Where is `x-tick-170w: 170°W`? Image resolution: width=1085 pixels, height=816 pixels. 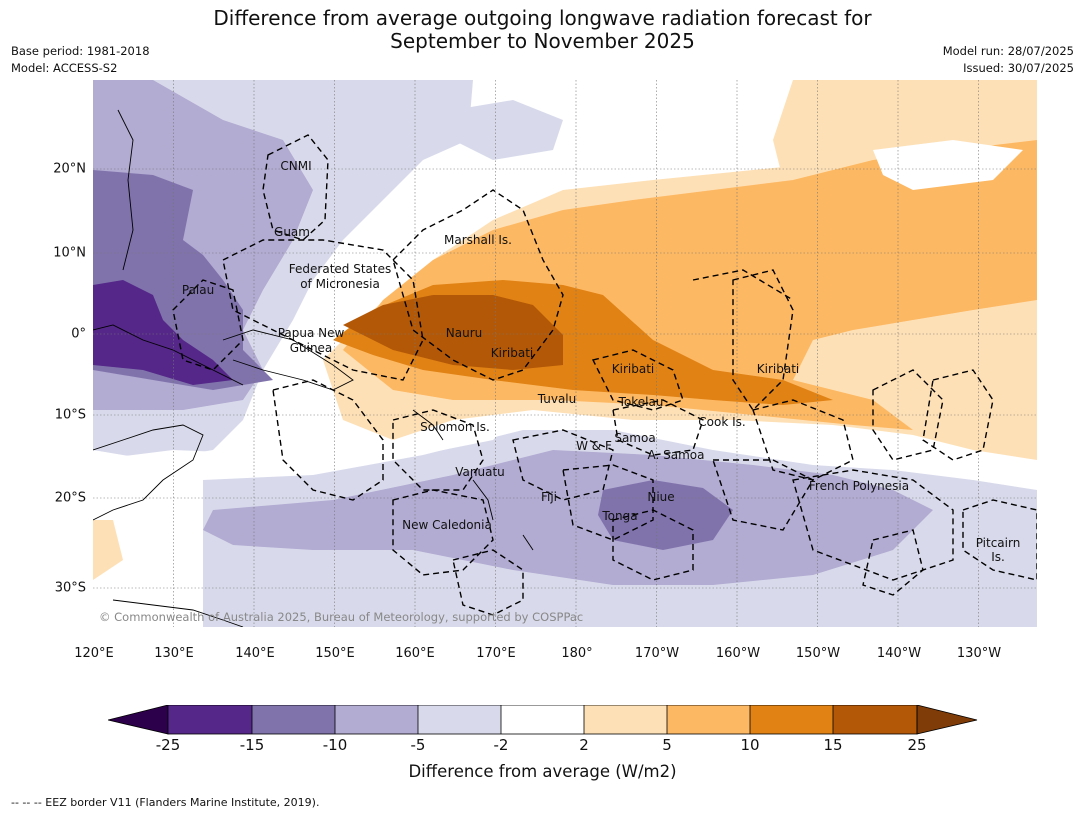
x-tick-170w: 170°W is located at coordinates (657, 653).